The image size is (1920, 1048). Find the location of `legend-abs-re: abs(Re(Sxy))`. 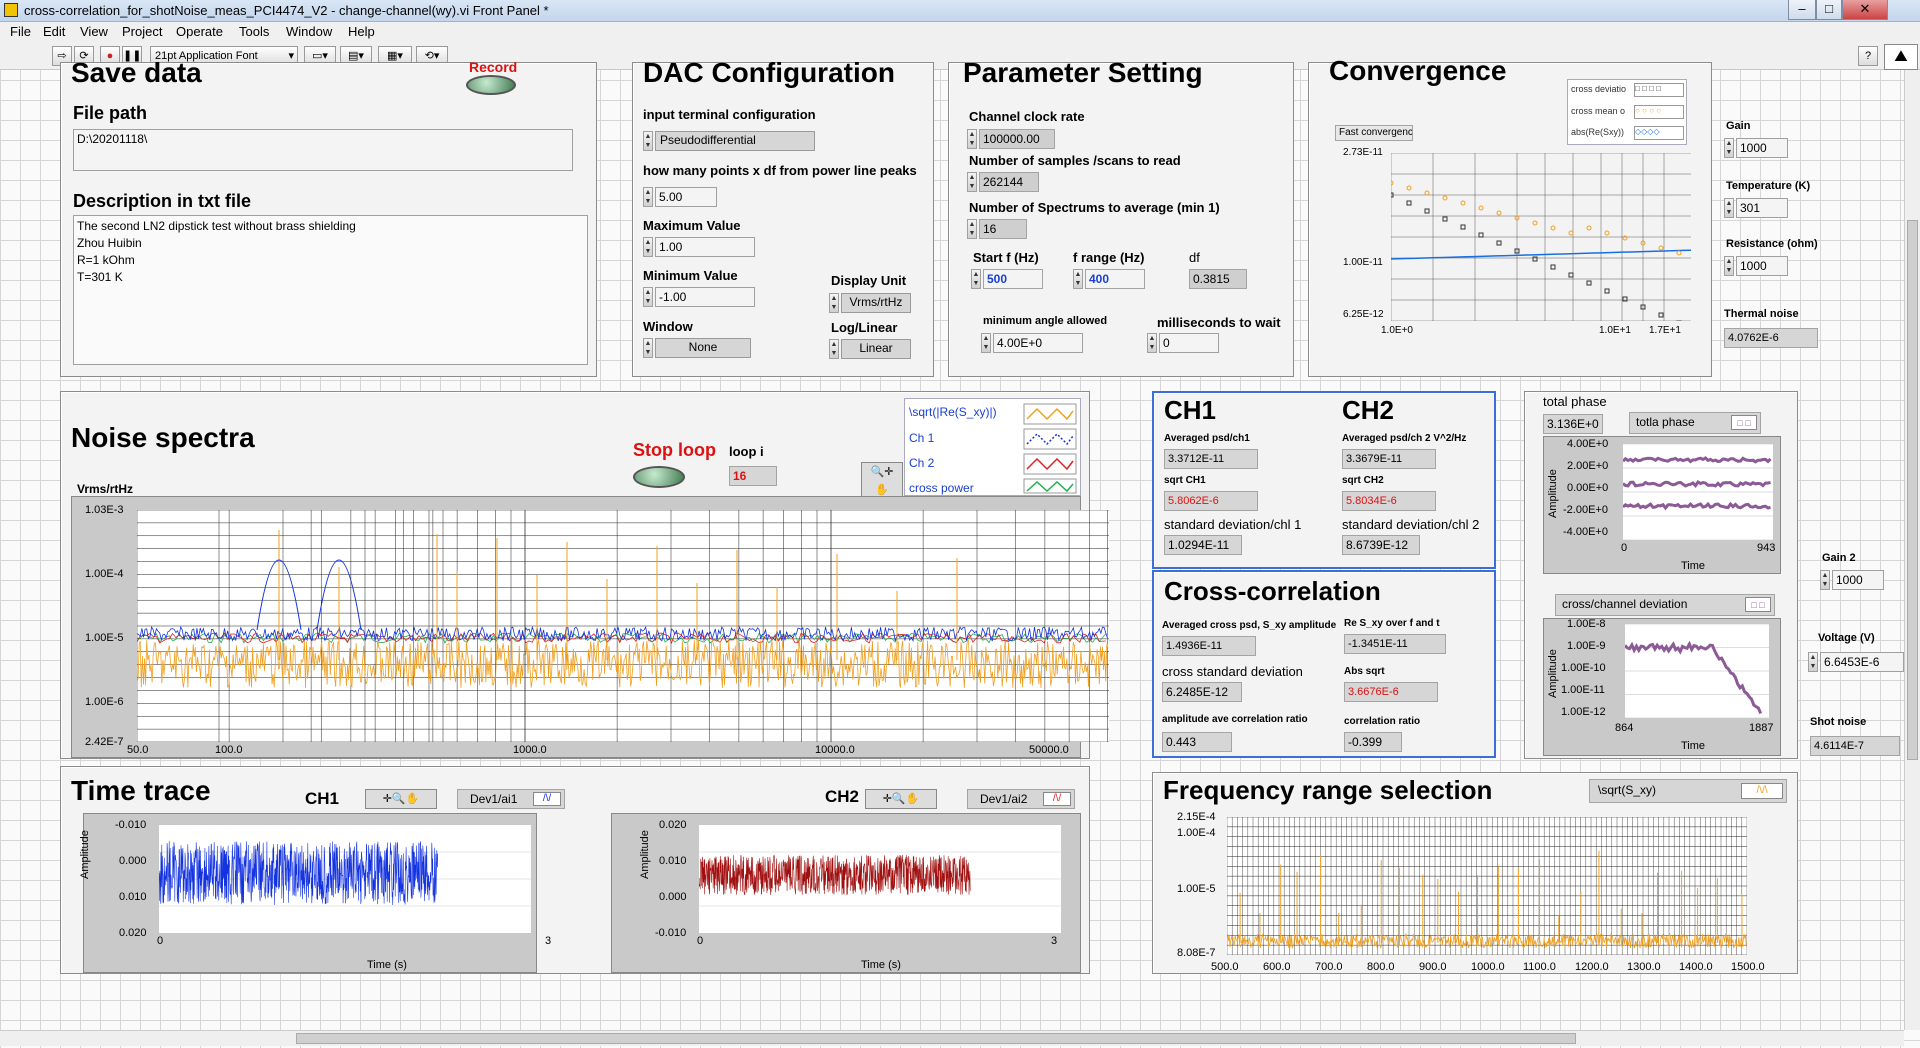

legend-abs-re: abs(Re(Sxy)) is located at coordinates (1598, 132).